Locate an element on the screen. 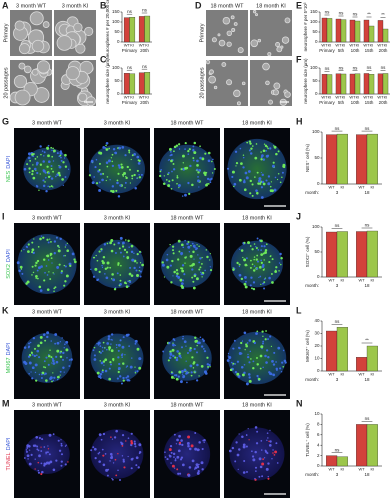 The width and height of the screenshot is (392, 500). category-label: 15th is located at coordinates (369, 50).